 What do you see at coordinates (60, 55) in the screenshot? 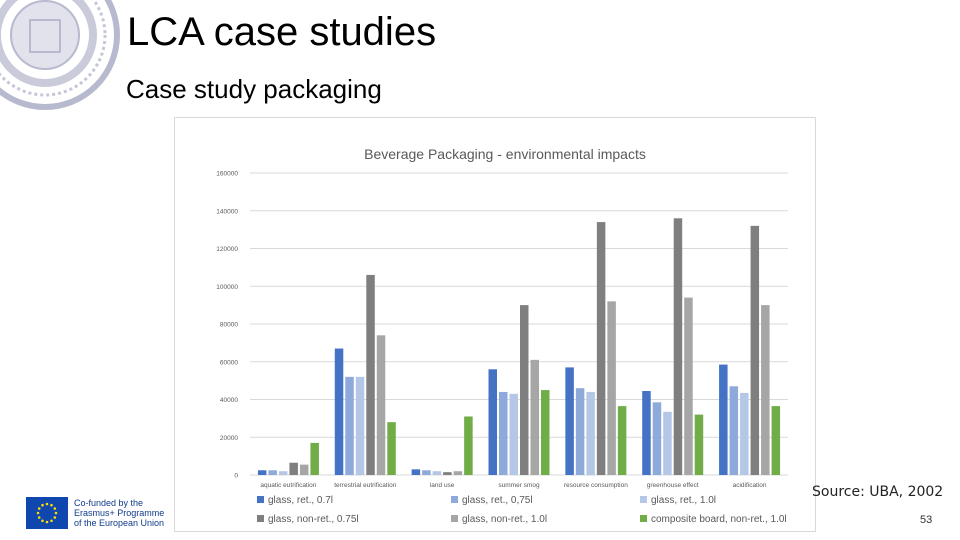
I see `university-seal-logo` at bounding box center [60, 55].